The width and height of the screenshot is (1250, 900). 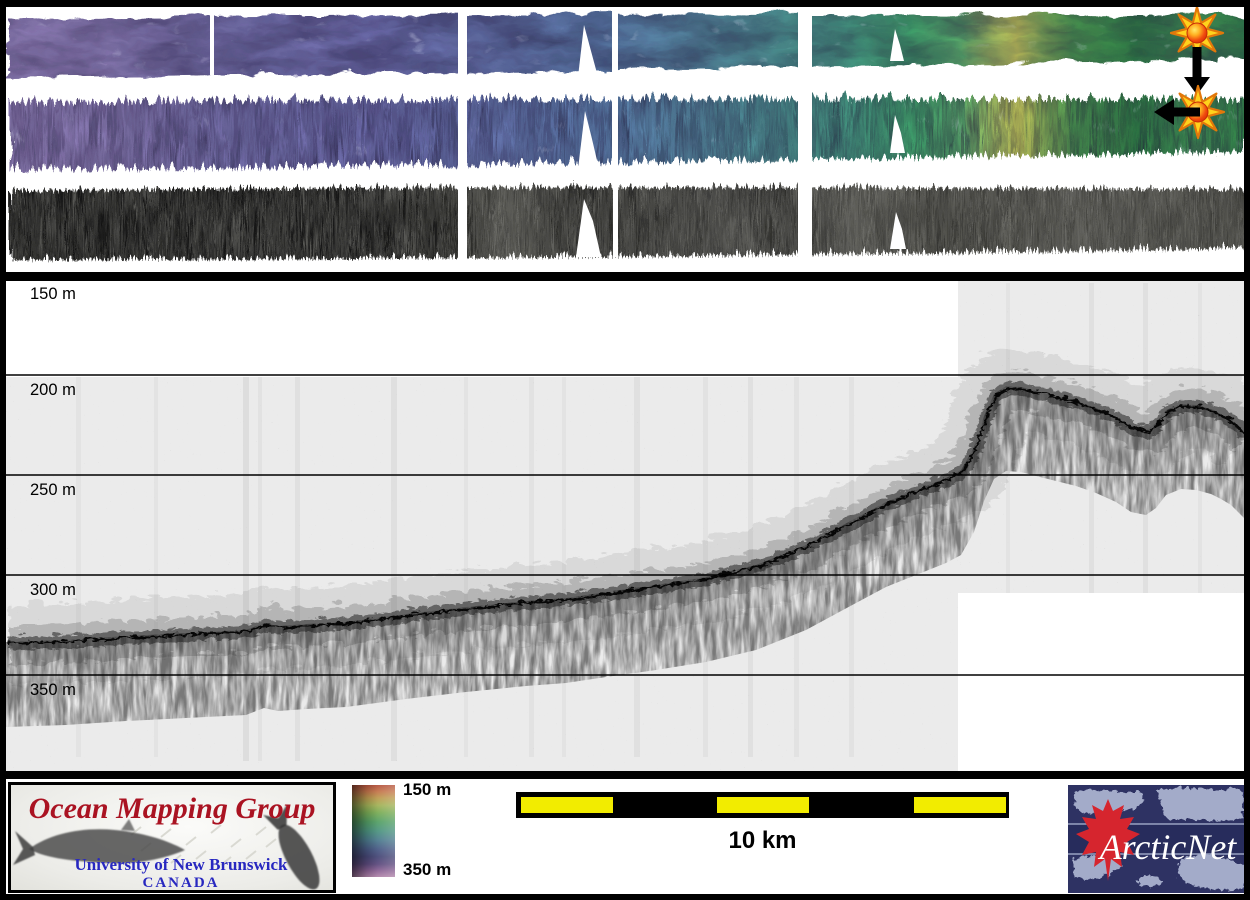 What do you see at coordinates (373, 831) in the screenshot?
I see `depth-colorbar` at bounding box center [373, 831].